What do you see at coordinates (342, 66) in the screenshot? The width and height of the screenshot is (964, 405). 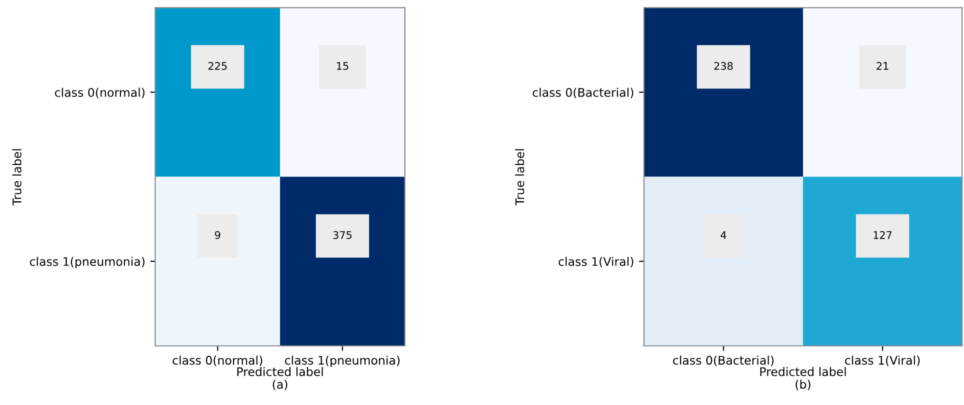 I see `data-label: 15` at bounding box center [342, 66].